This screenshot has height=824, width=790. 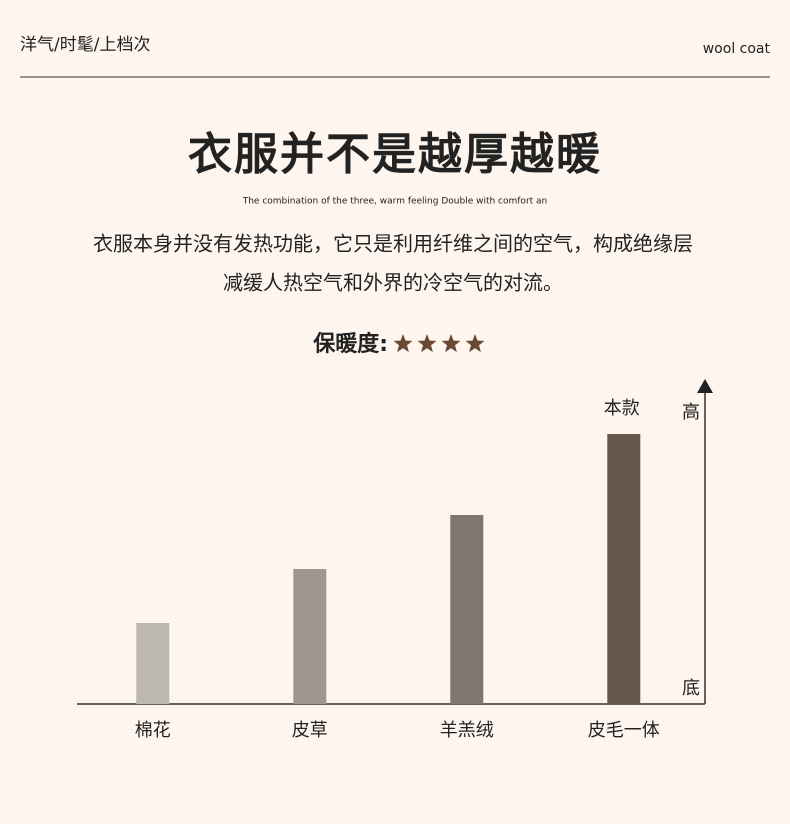 I want to click on y-low-label: 底, so click(x=691, y=688).